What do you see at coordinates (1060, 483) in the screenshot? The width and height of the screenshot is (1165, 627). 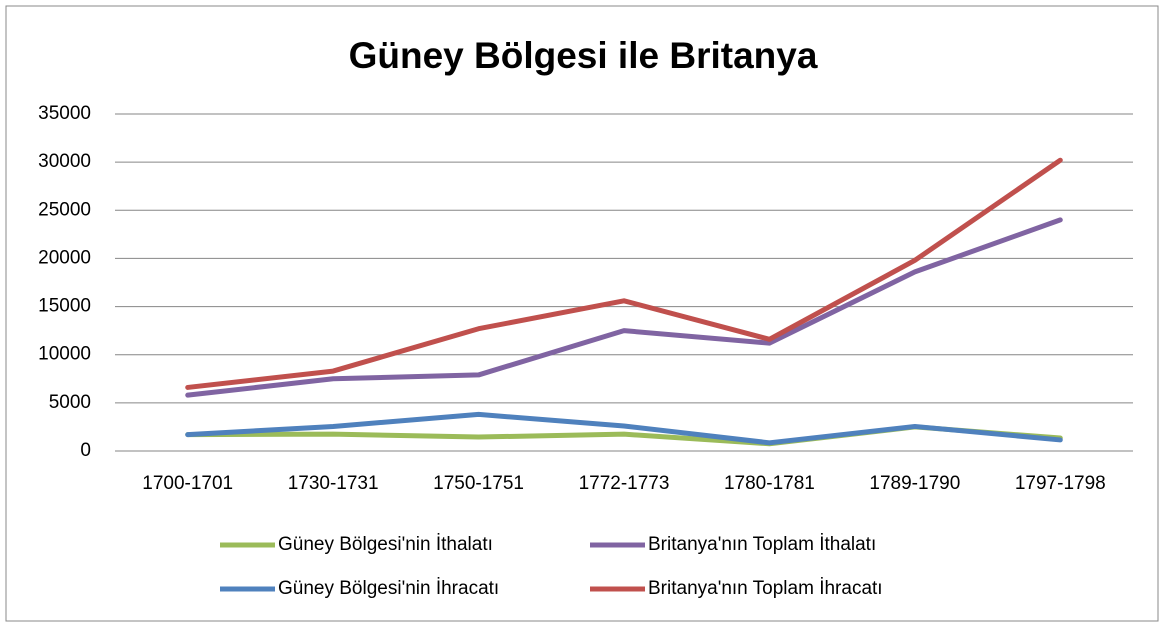 I see `x-tick-label: 1797-1798` at bounding box center [1060, 483].